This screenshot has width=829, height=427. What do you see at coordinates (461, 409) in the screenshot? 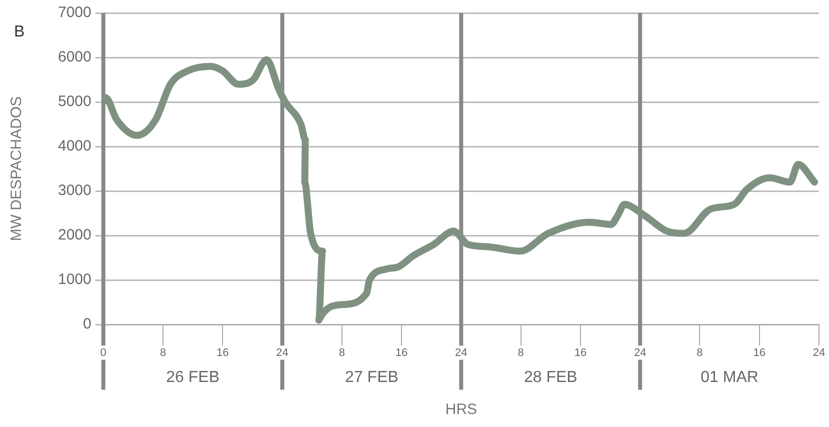
I see `x-axis-title: HRS` at bounding box center [461, 409].